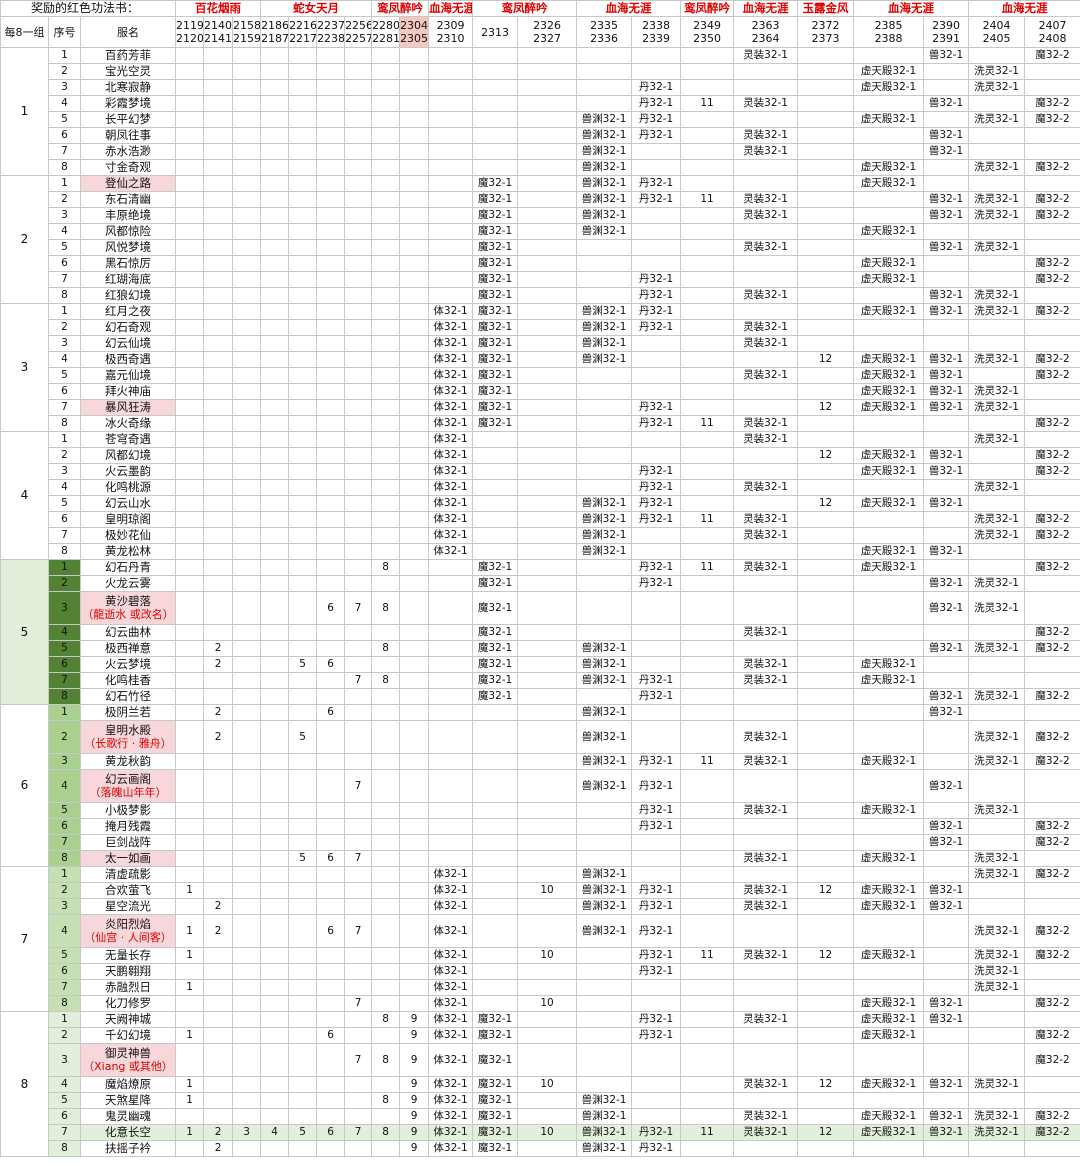 This screenshot has width=1080, height=1166. I want to click on server-row: 2 宝光空灵 虚天殿32-1 洗灵32-1, so click(540, 71).